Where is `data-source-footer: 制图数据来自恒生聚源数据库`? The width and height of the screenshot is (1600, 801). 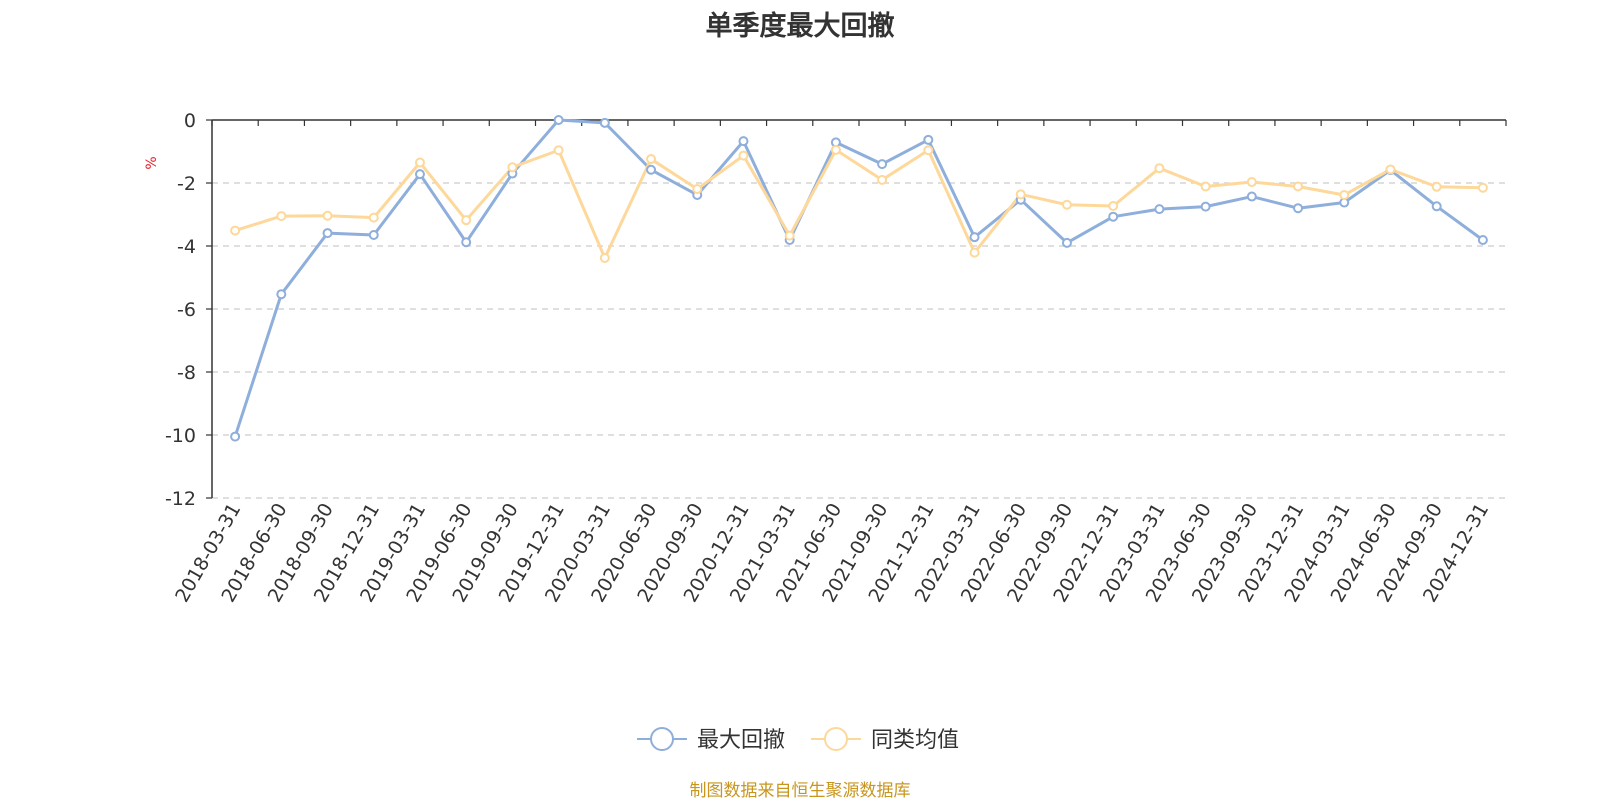 data-source-footer: 制图数据来自恒生聚源数据库 is located at coordinates (800, 791).